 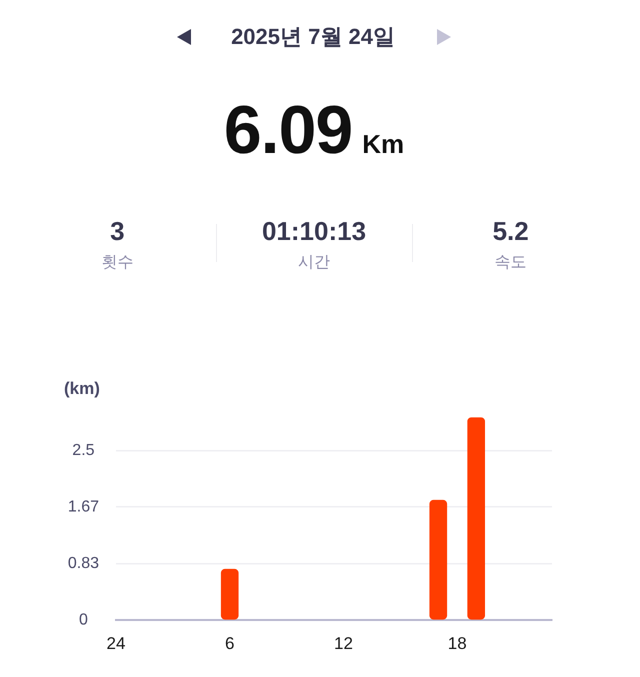 What do you see at coordinates (84, 507) in the screenshot?
I see `y-tick-label: 1.67` at bounding box center [84, 507].